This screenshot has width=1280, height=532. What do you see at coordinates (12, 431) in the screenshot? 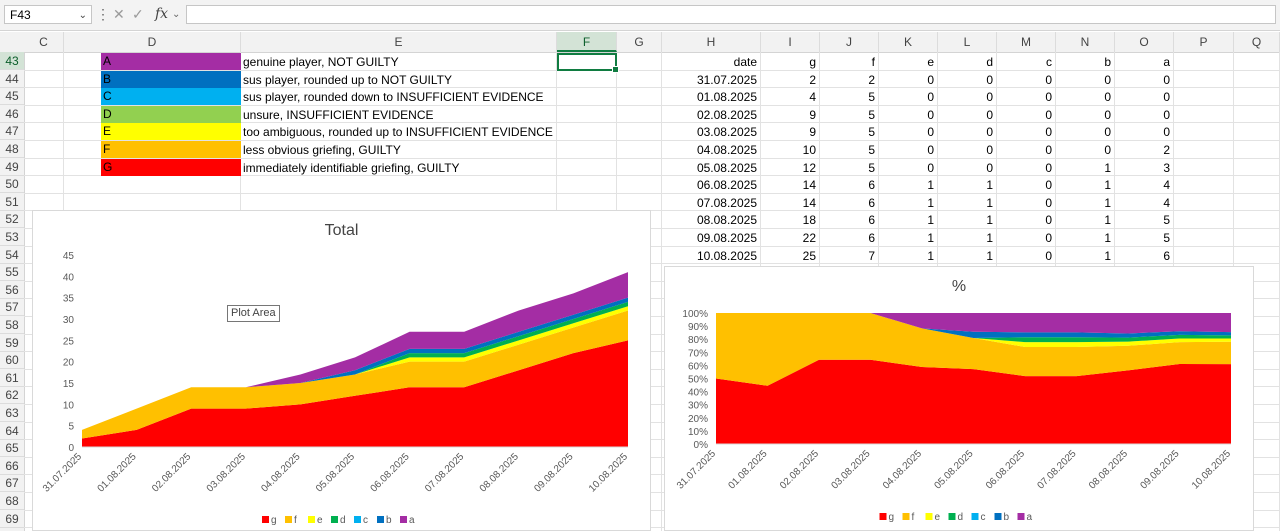
I see `row-header-64: 64` at bounding box center [12, 431].